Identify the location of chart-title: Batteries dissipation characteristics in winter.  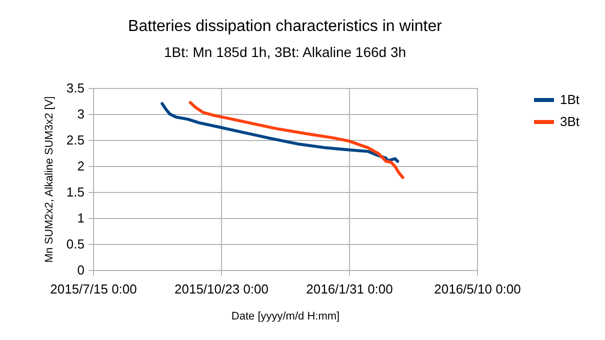
(285, 26).